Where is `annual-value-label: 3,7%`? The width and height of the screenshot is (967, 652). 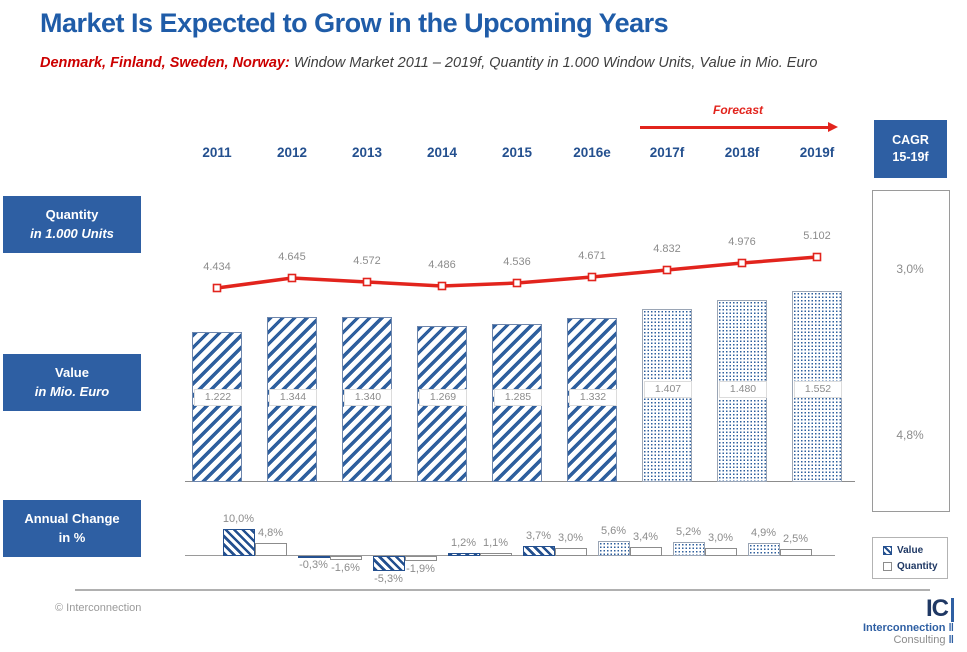
annual-value-label: 3,7% is located at coordinates (538, 536).